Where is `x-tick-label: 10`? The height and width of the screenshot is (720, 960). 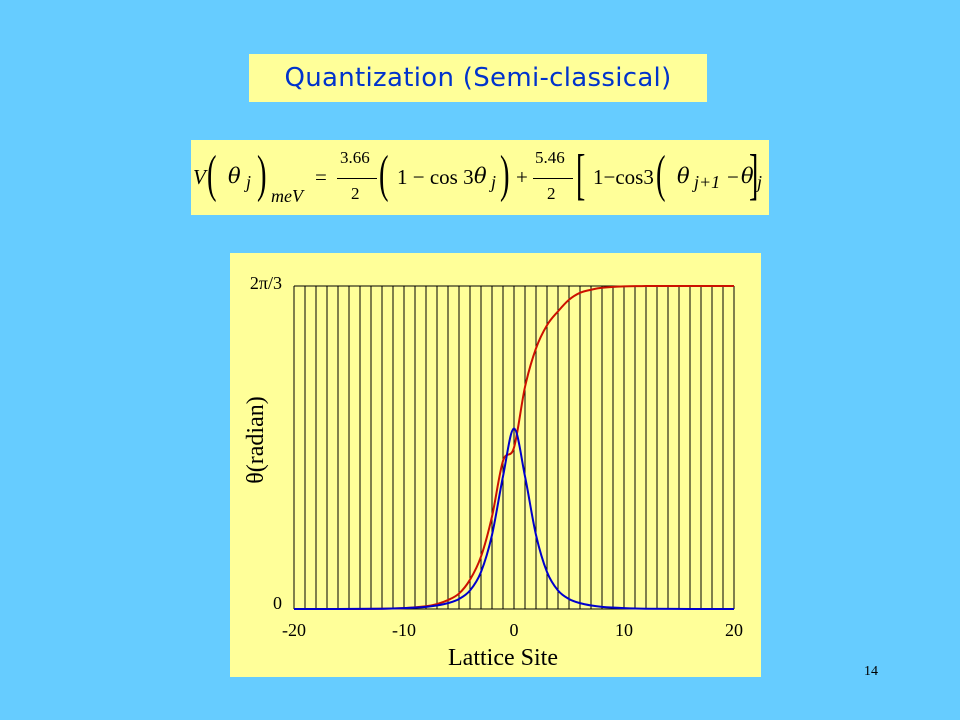
x-tick-label: 10 is located at coordinates (624, 630).